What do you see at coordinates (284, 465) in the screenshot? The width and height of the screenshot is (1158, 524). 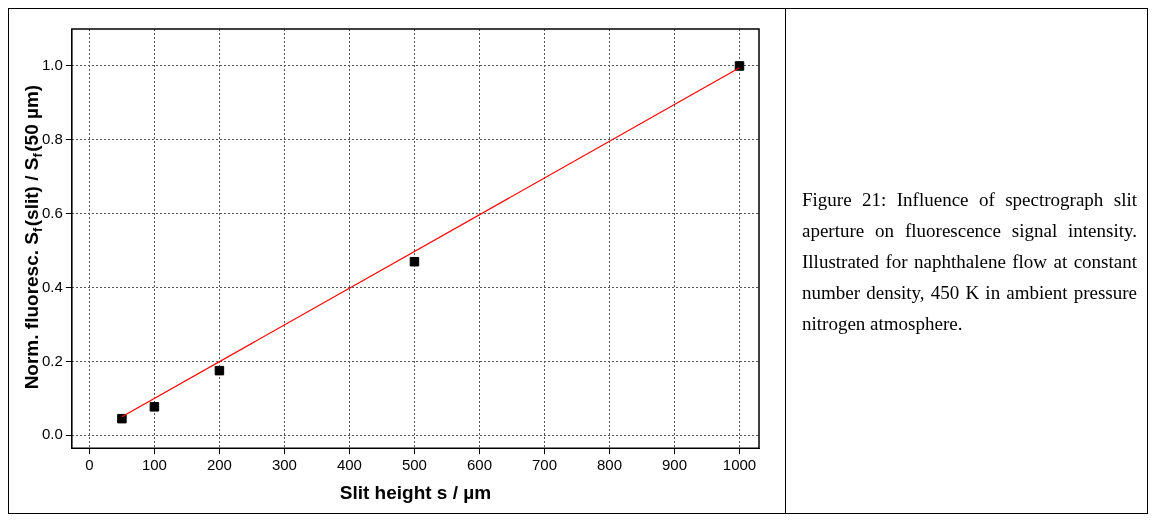 I see `x-tick-label: 300` at bounding box center [284, 465].